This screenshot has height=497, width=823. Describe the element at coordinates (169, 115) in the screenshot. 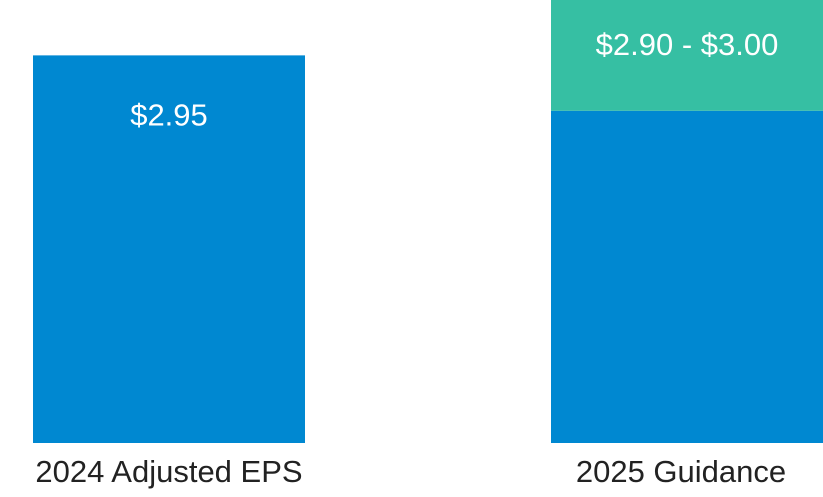

I see `value-label: $2.95` at that location.